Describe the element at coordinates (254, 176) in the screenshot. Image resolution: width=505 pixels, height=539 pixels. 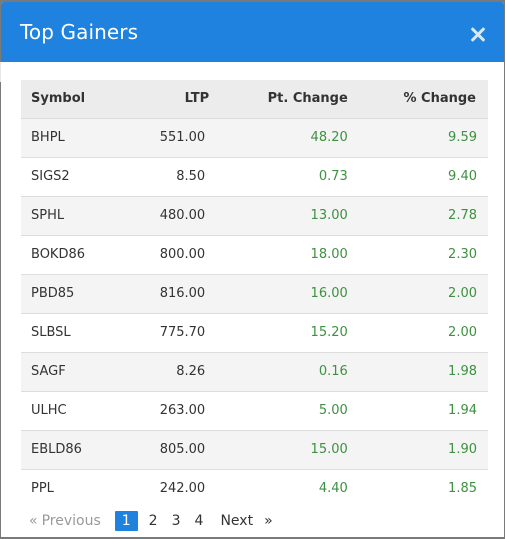
I see `table-row: SIGS2 8.50 0.73 9.40` at that location.